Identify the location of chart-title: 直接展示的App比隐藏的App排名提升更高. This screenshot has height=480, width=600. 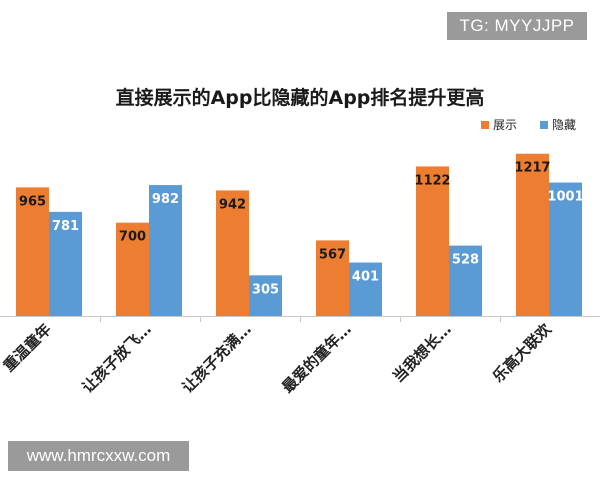
(300, 98).